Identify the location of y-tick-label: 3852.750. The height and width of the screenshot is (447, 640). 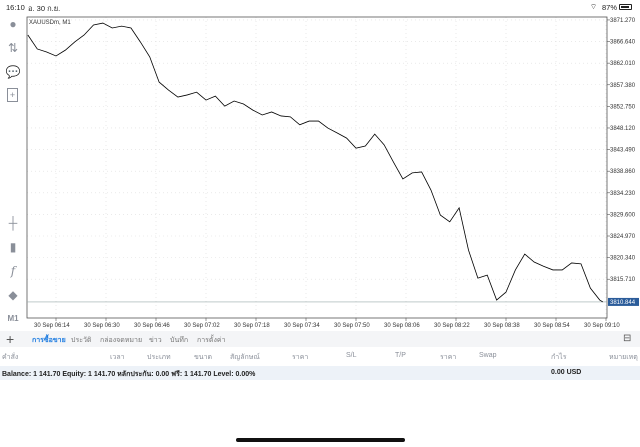
(623, 107).